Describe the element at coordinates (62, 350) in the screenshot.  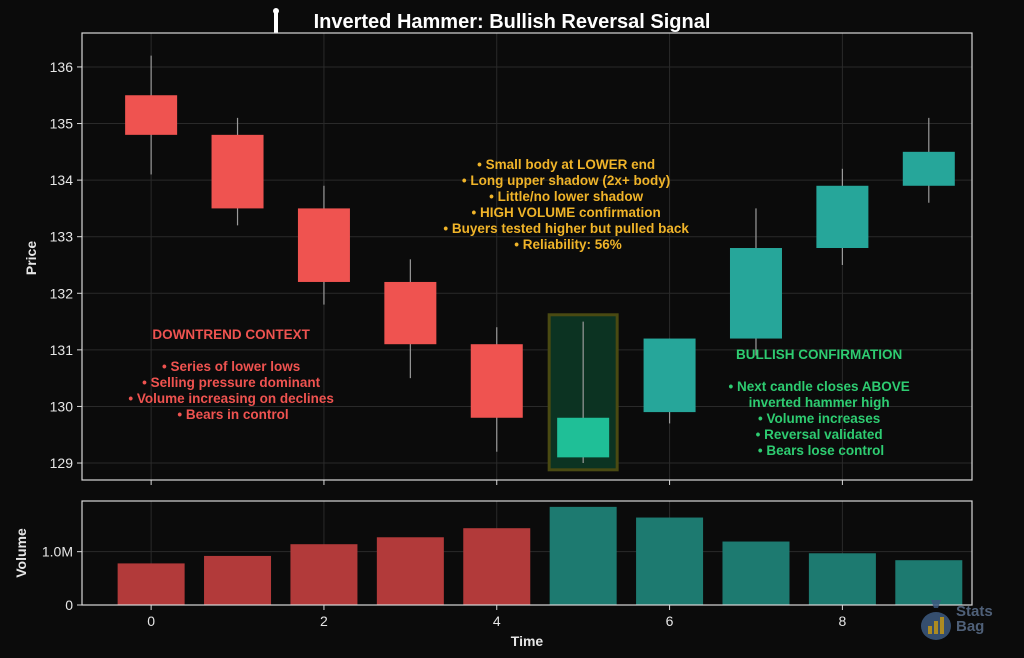
I see `price-tick-label: 131` at that location.